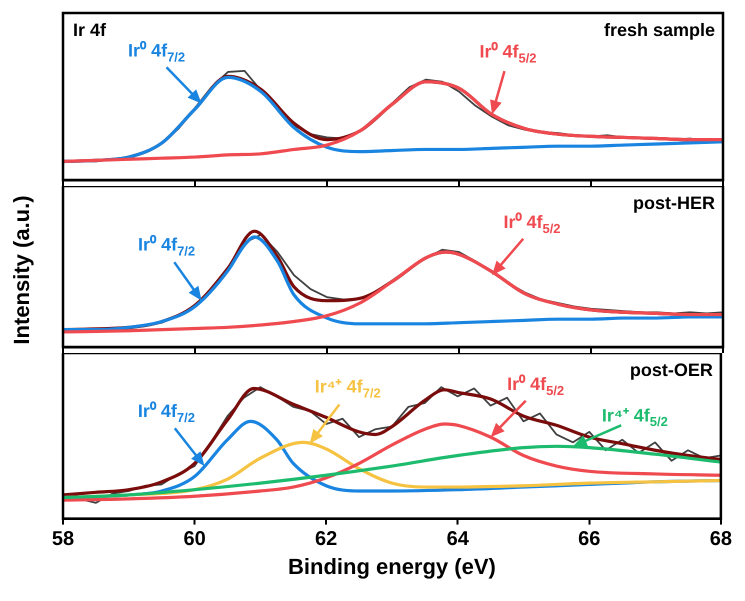 The image size is (745, 601). Describe the element at coordinates (589, 539) in the screenshot. I see `x-tick-label: 66` at that location.